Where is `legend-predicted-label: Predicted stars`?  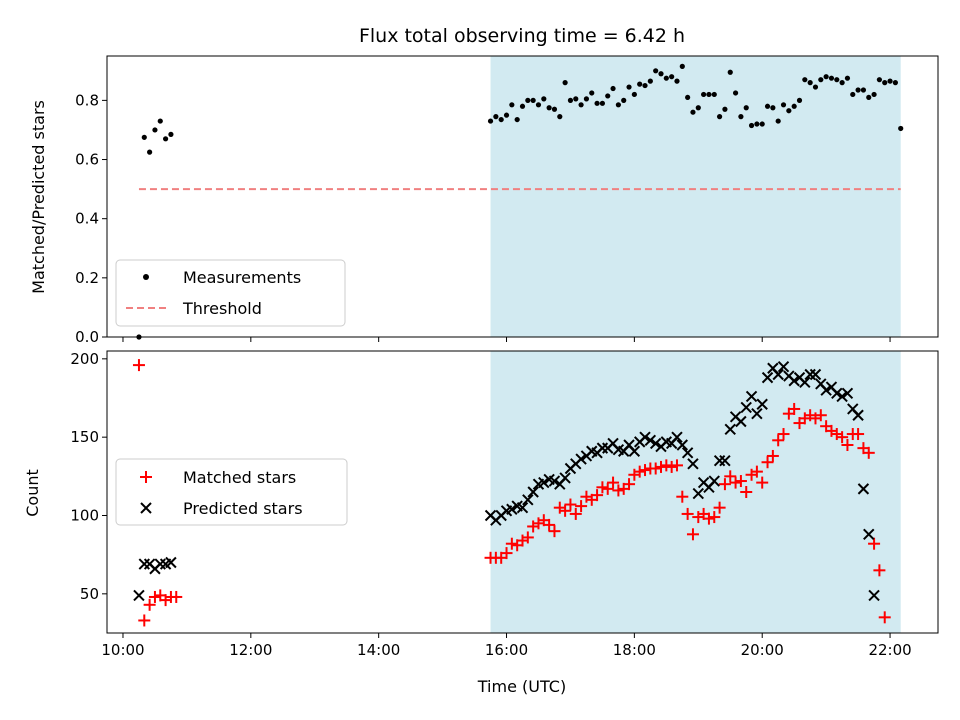
legend-predicted-label: Predicted stars is located at coordinates (243, 508).